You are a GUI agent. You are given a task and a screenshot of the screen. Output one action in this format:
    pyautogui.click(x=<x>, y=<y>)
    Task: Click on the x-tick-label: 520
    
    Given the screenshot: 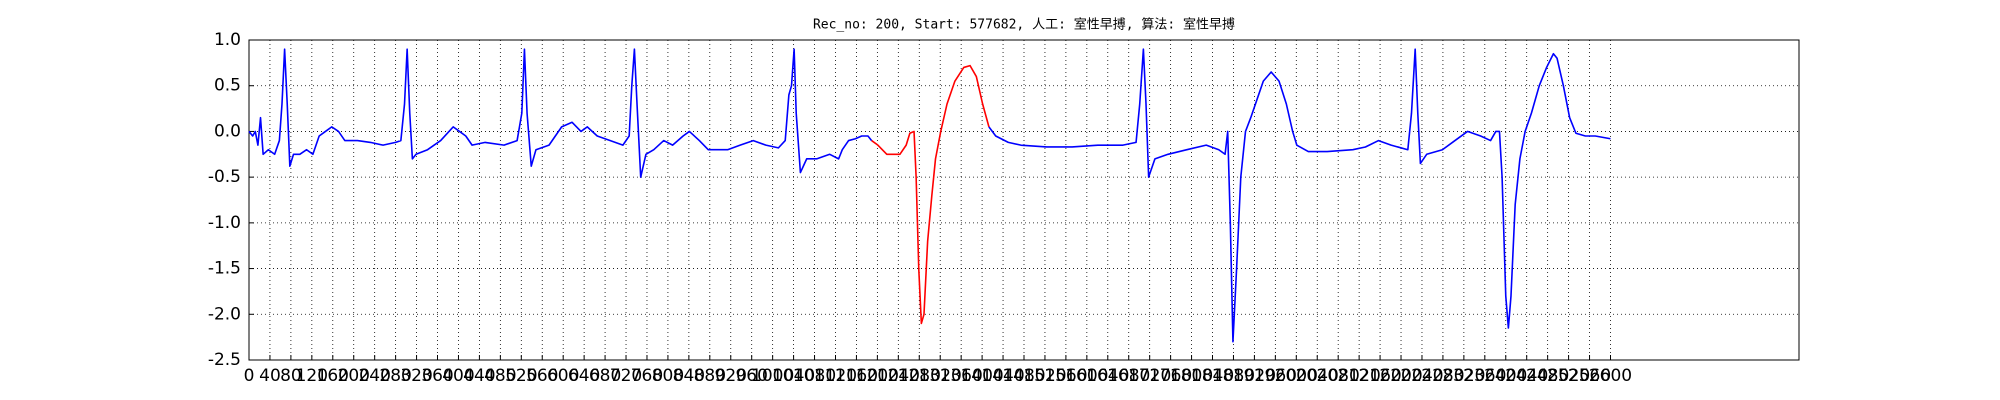 What is the action you would take?
    pyautogui.click(x=521, y=376)
    